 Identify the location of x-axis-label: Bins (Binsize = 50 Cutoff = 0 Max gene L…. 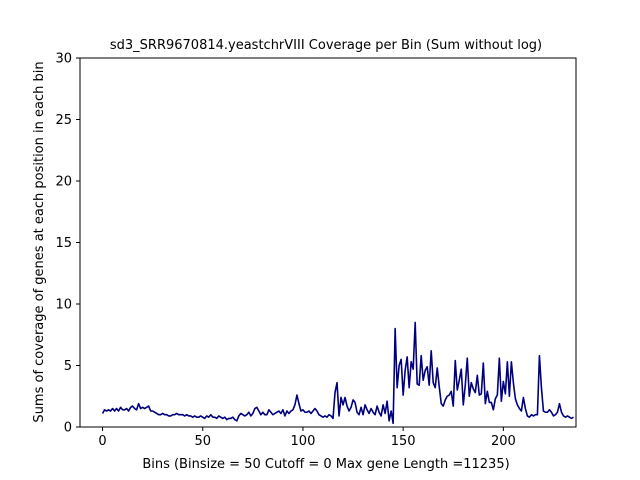
(325, 464).